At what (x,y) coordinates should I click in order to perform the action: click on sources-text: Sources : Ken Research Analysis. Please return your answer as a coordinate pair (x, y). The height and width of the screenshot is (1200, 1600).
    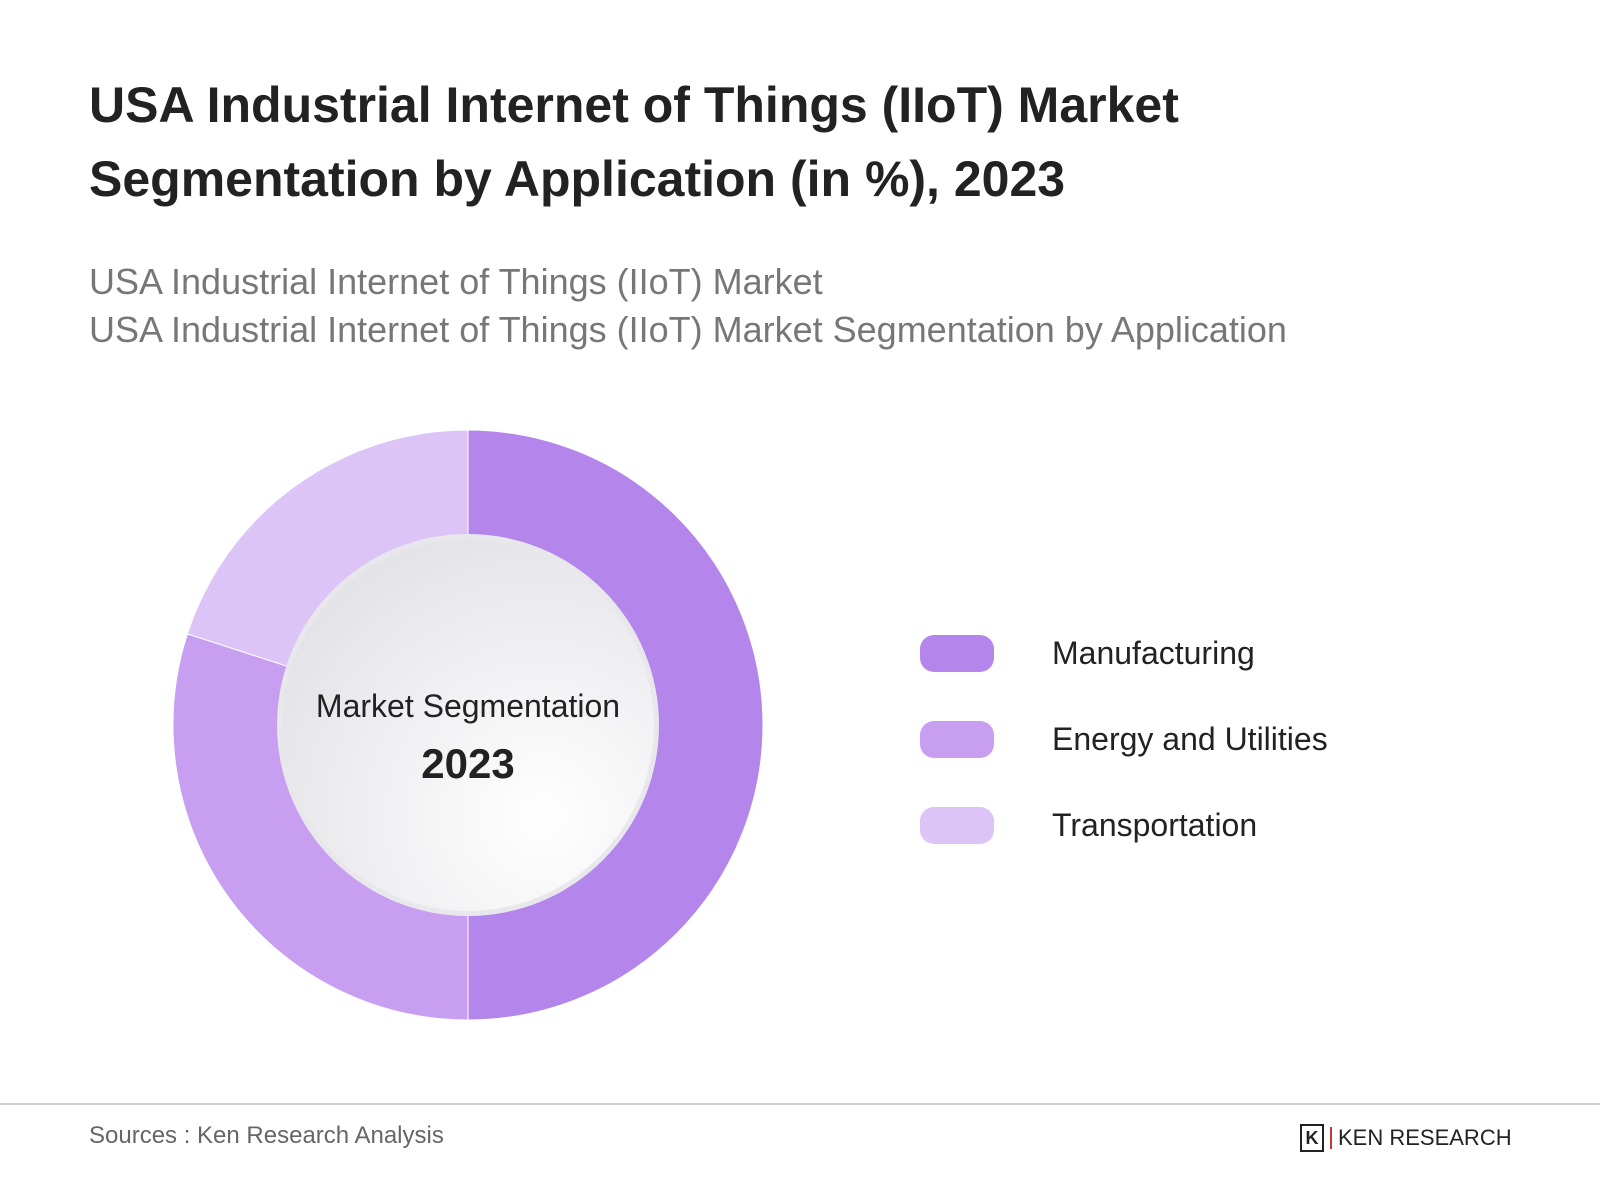
    Looking at the image, I should click on (266, 1135).